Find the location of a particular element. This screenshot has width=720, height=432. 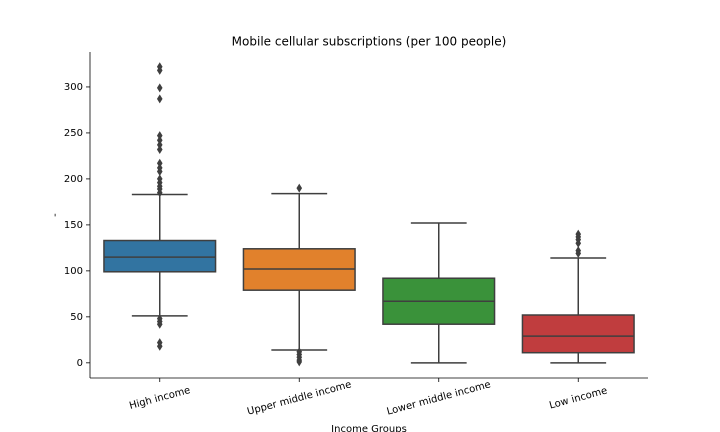

x-axis-label: Income Groups is located at coordinates (369, 428).